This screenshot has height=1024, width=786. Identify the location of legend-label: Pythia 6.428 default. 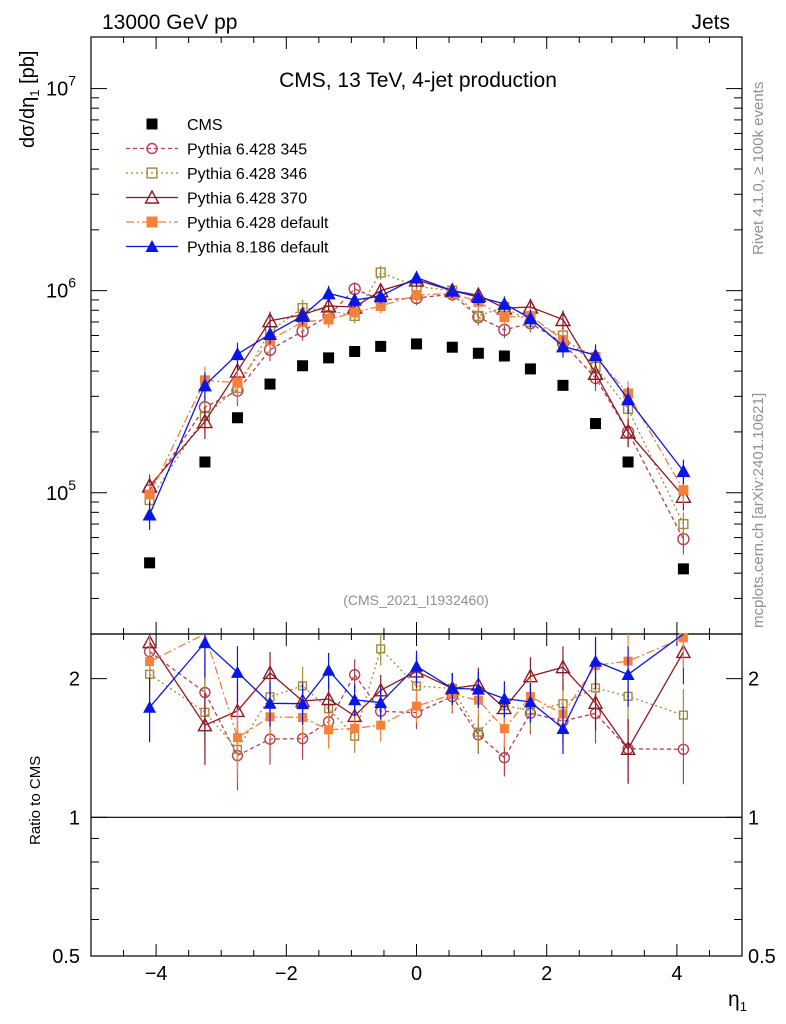
(258, 223).